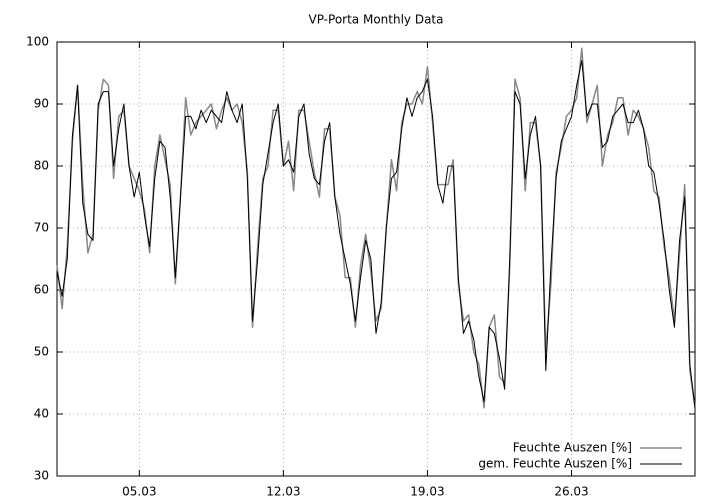 The image size is (720, 504). What do you see at coordinates (427, 492) in the screenshot?
I see `x-tick-label: 19.03` at bounding box center [427, 492].